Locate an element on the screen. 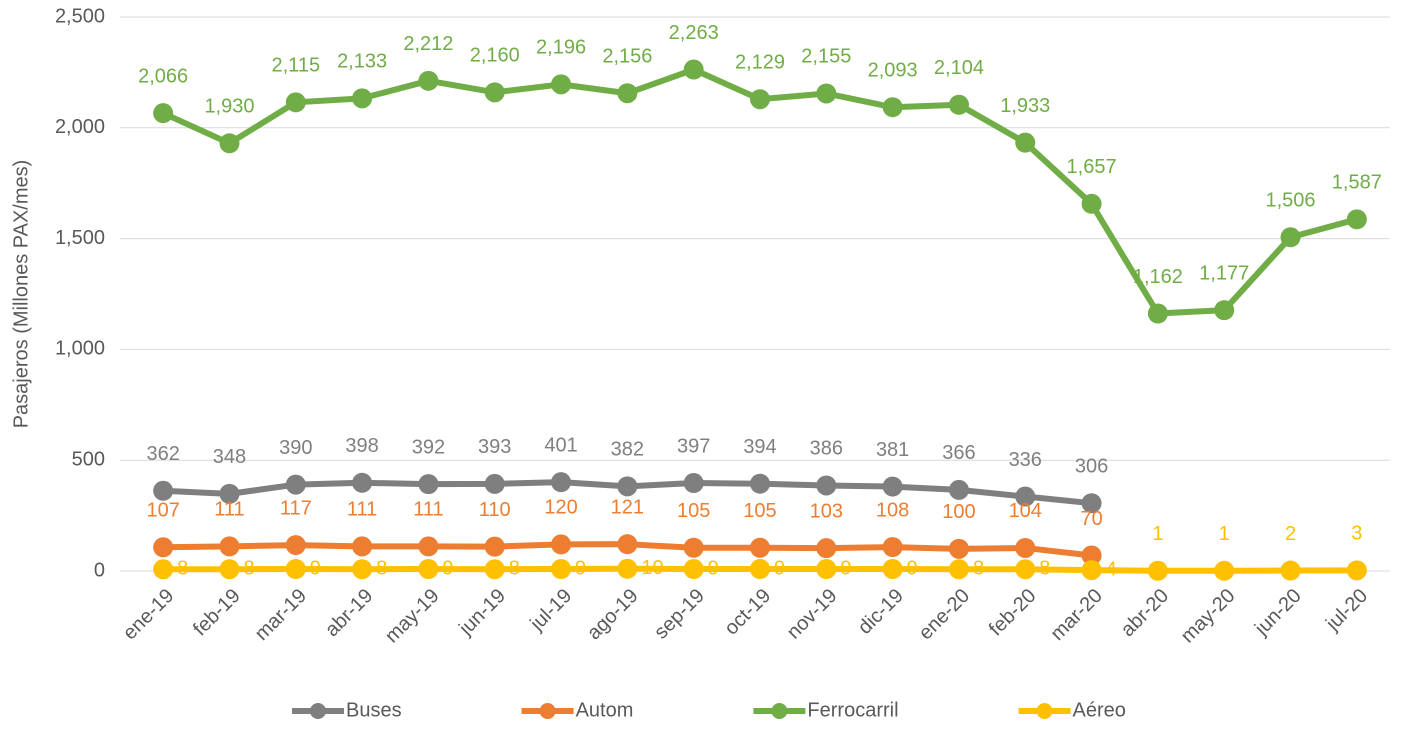 The height and width of the screenshot is (730, 1402). x-tick-label: ene-20 is located at coordinates (945, 615).